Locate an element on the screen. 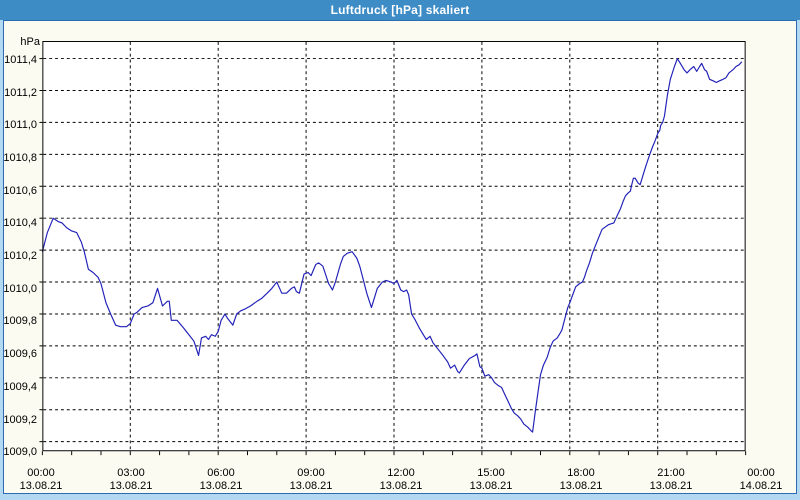  window-title: Luftdruck [hPa] skaliert is located at coordinates (400, 10).